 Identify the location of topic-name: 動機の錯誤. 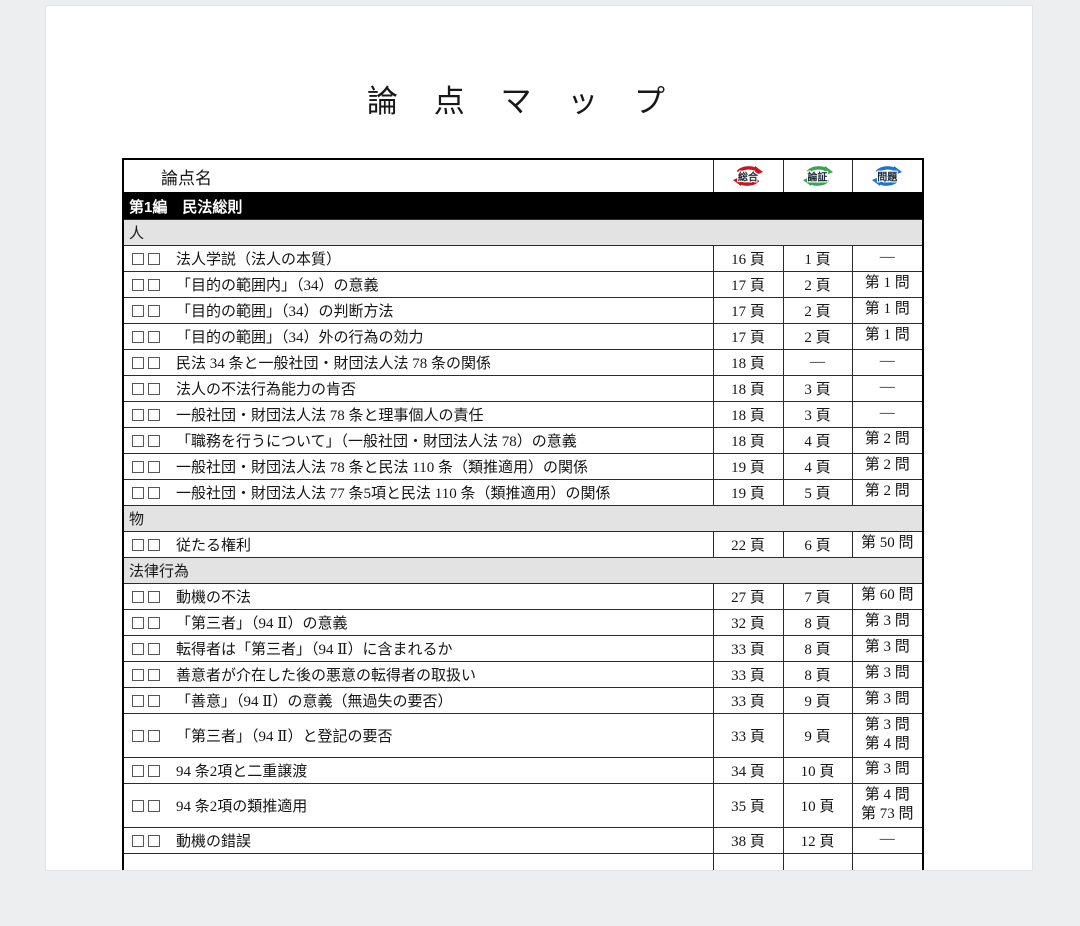
(214, 841).